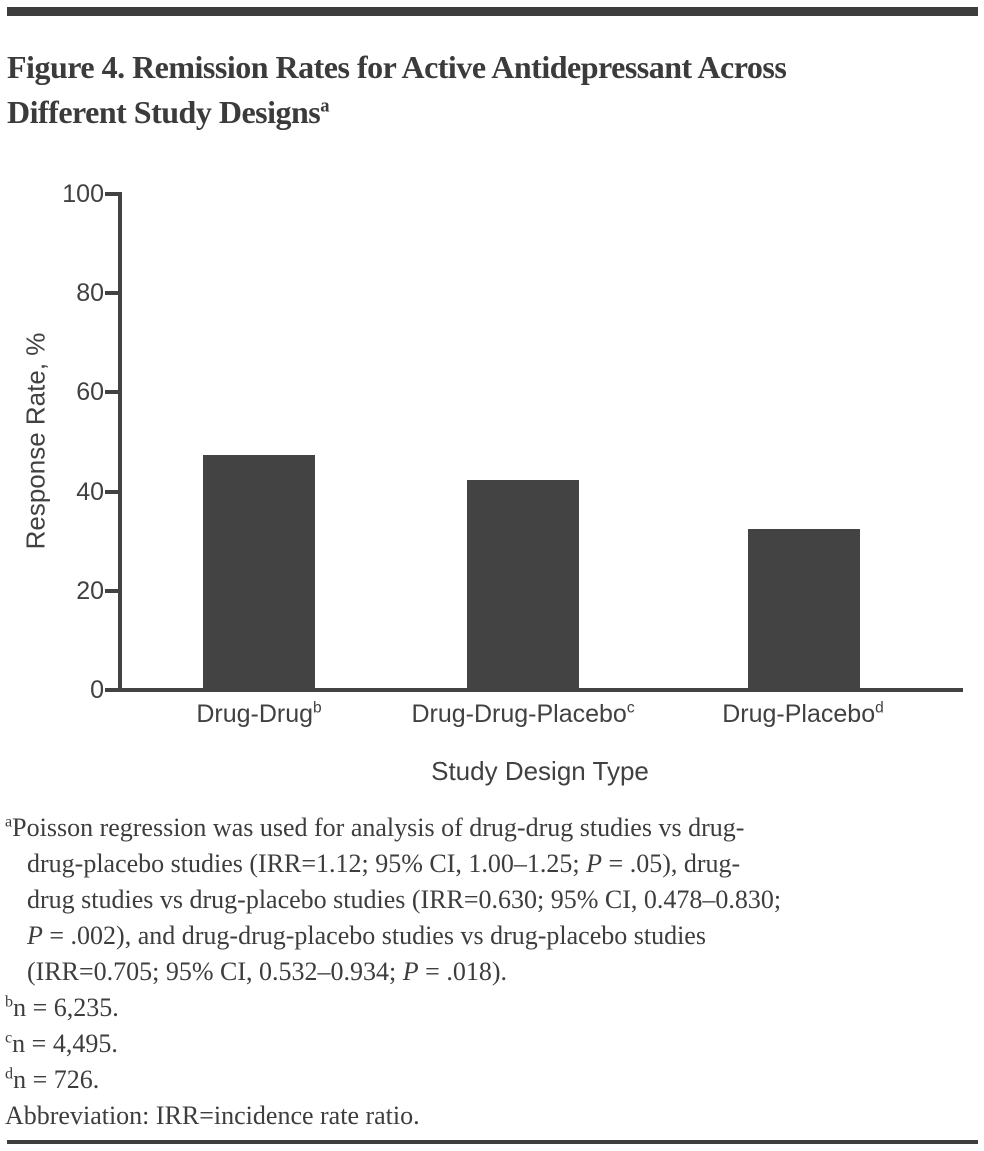 The image size is (984, 1151). Describe the element at coordinates (540, 690) in the screenshot. I see `x-axis-line` at that location.